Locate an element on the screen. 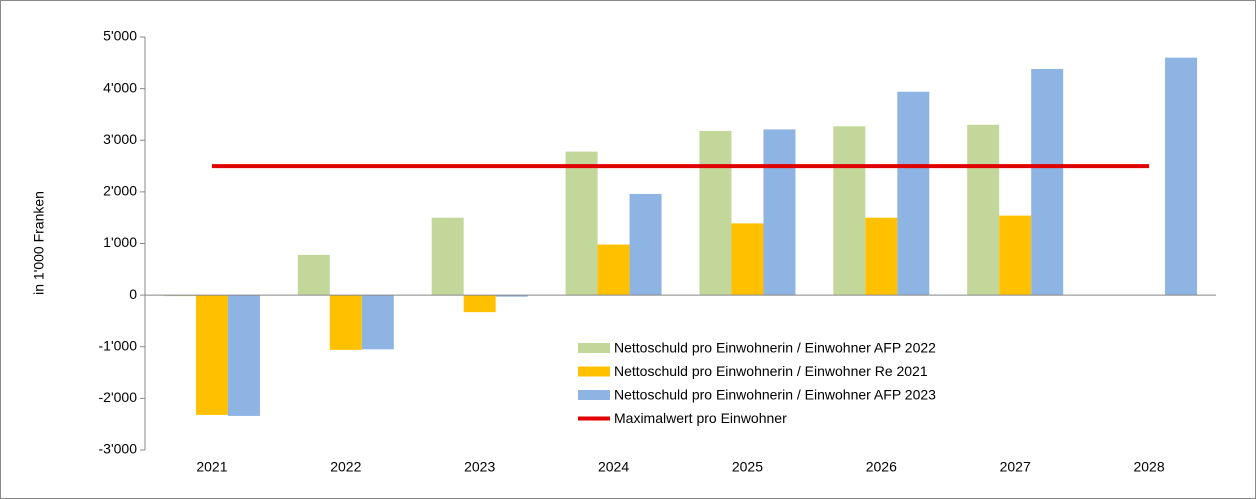  y-tick-label: 2'000 is located at coordinates (120, 191).